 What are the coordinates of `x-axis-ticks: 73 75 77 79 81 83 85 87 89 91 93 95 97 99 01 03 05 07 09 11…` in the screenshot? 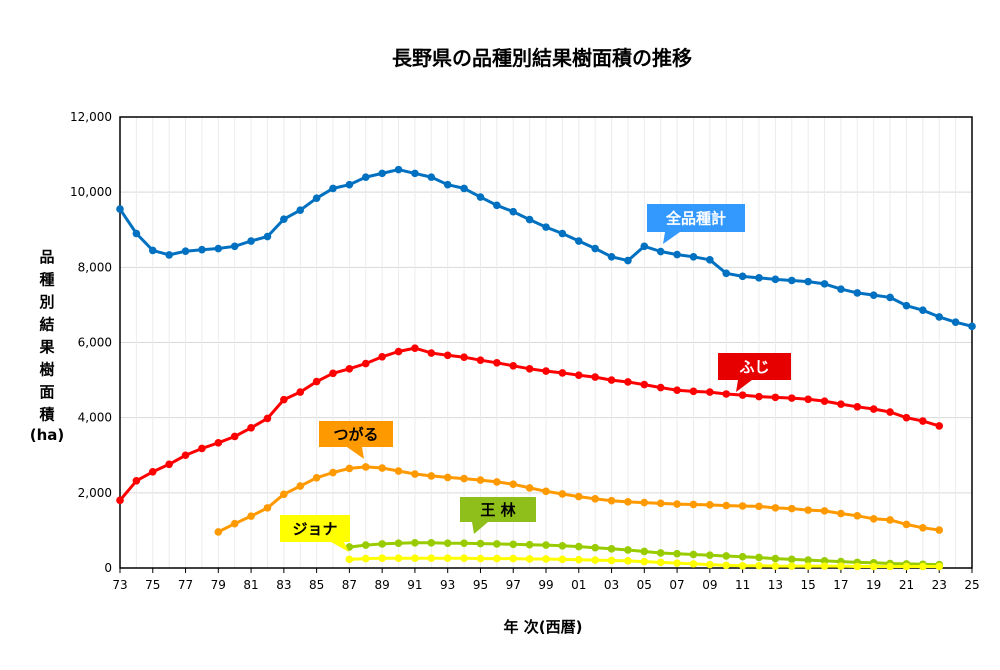 It's located at (546, 580).